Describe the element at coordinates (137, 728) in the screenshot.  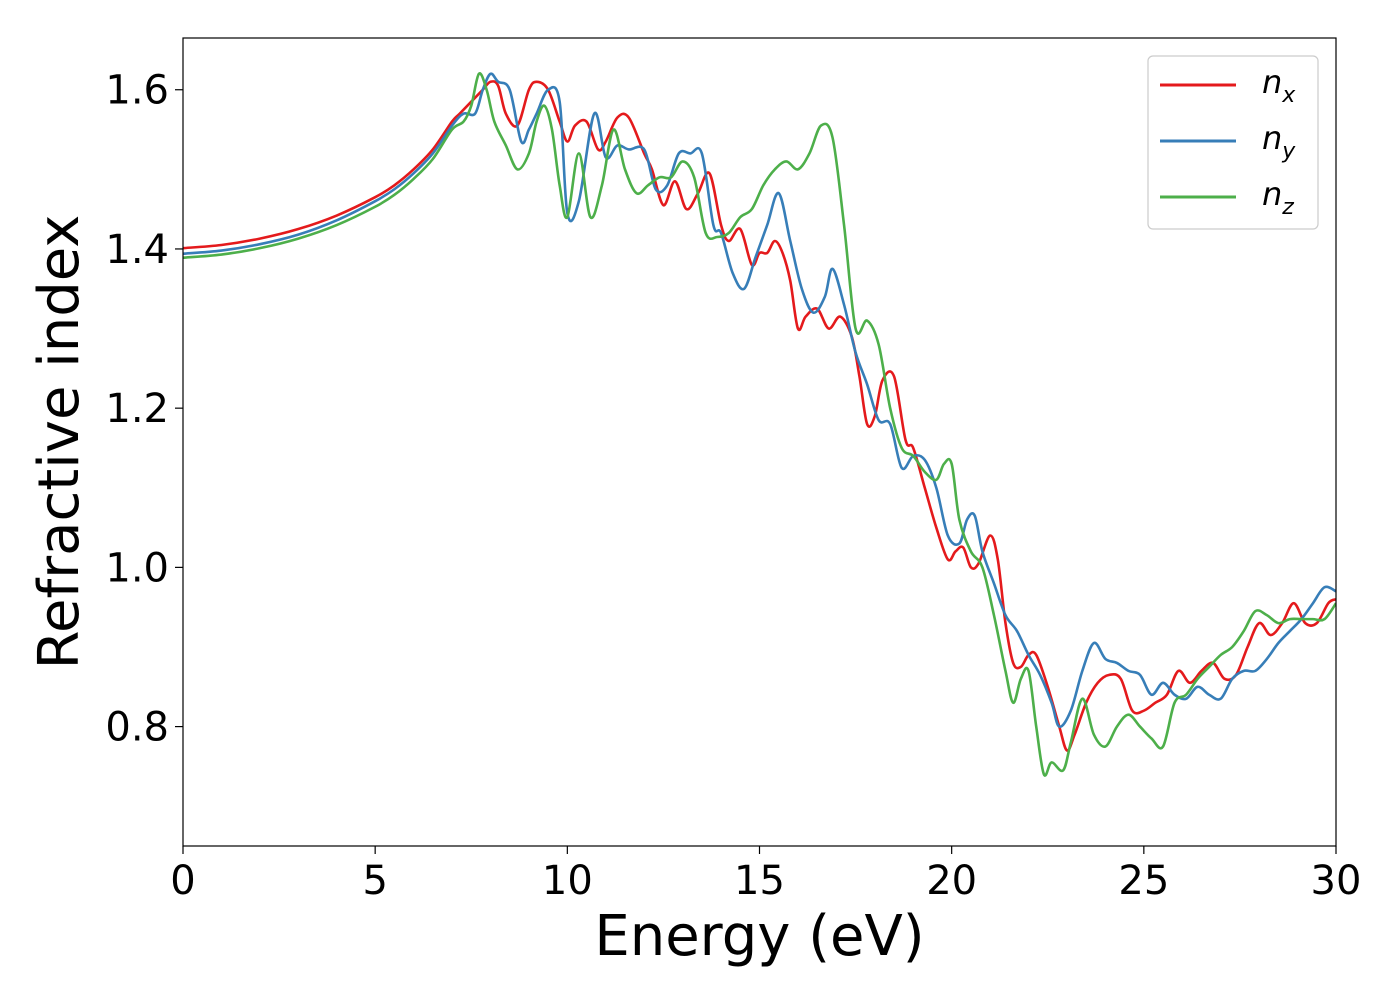
I see `y-tick-label: 0.8` at that location.